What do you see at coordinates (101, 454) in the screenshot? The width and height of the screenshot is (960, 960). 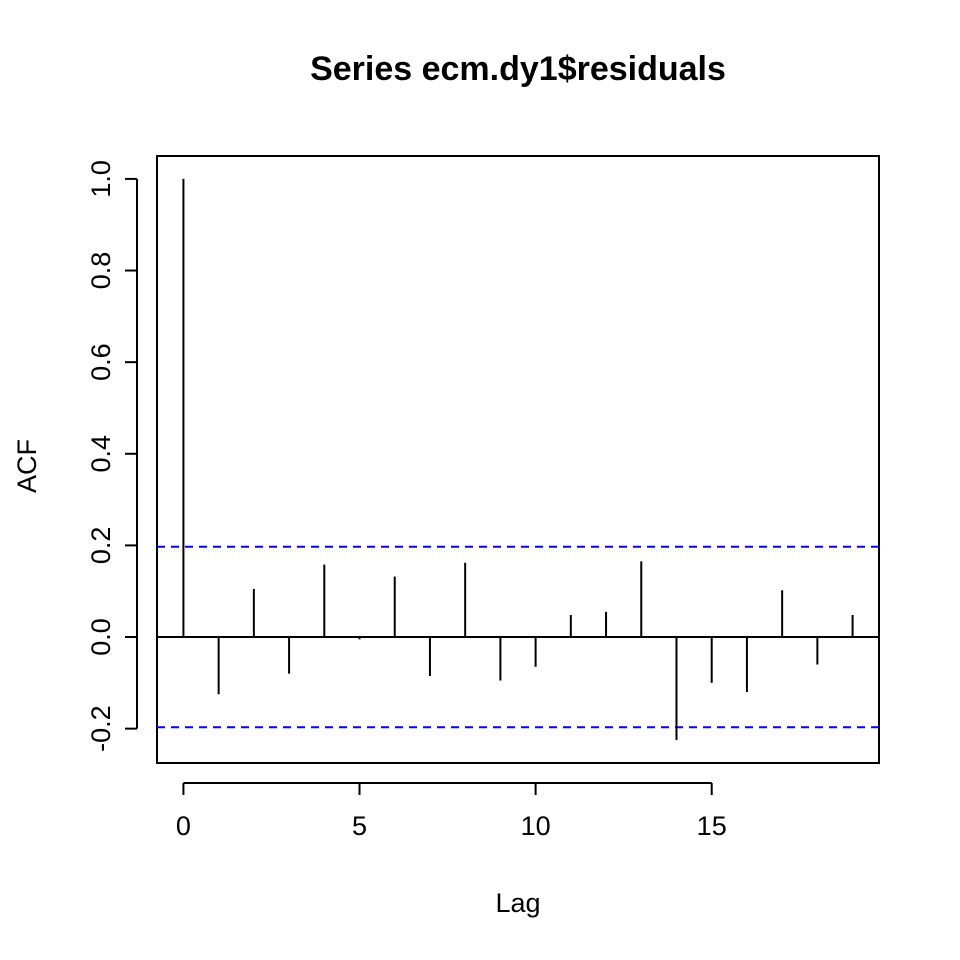 I see `y-tick-label: 0.4` at bounding box center [101, 454].